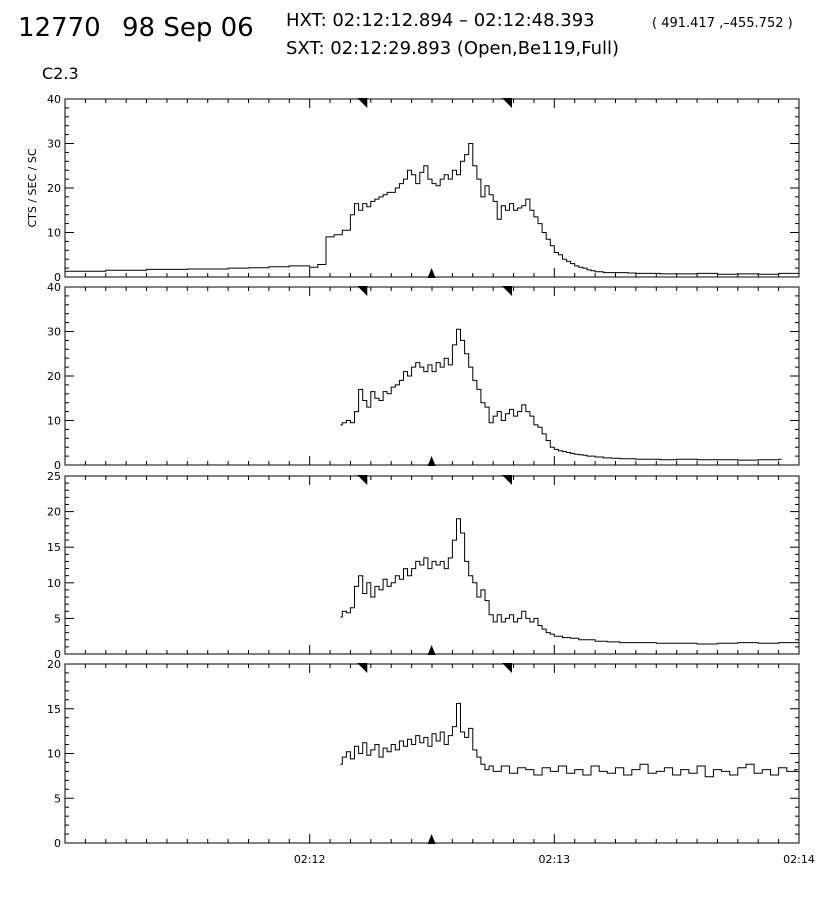  I want to click on x-tick-label: 02:13, so click(554, 859).